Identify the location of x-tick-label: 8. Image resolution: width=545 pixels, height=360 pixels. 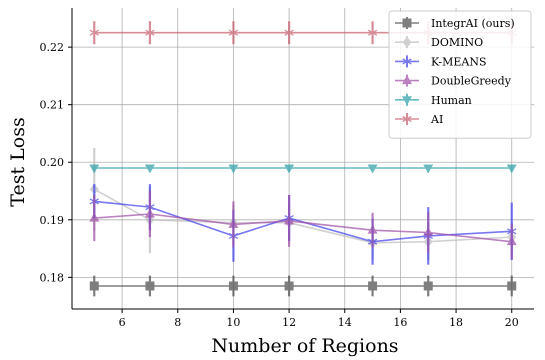
(177, 322).